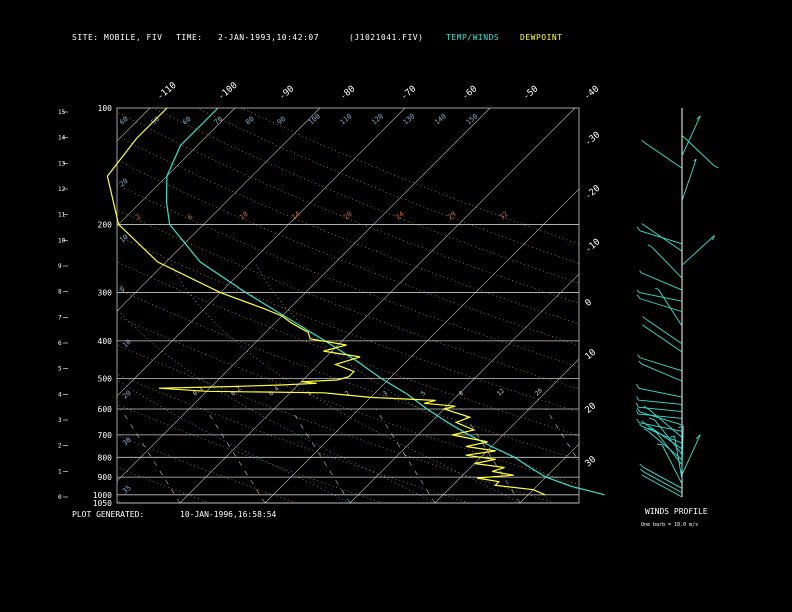  Describe the element at coordinates (531, 93) in the screenshot. I see `top-tick-label: -50` at that location.